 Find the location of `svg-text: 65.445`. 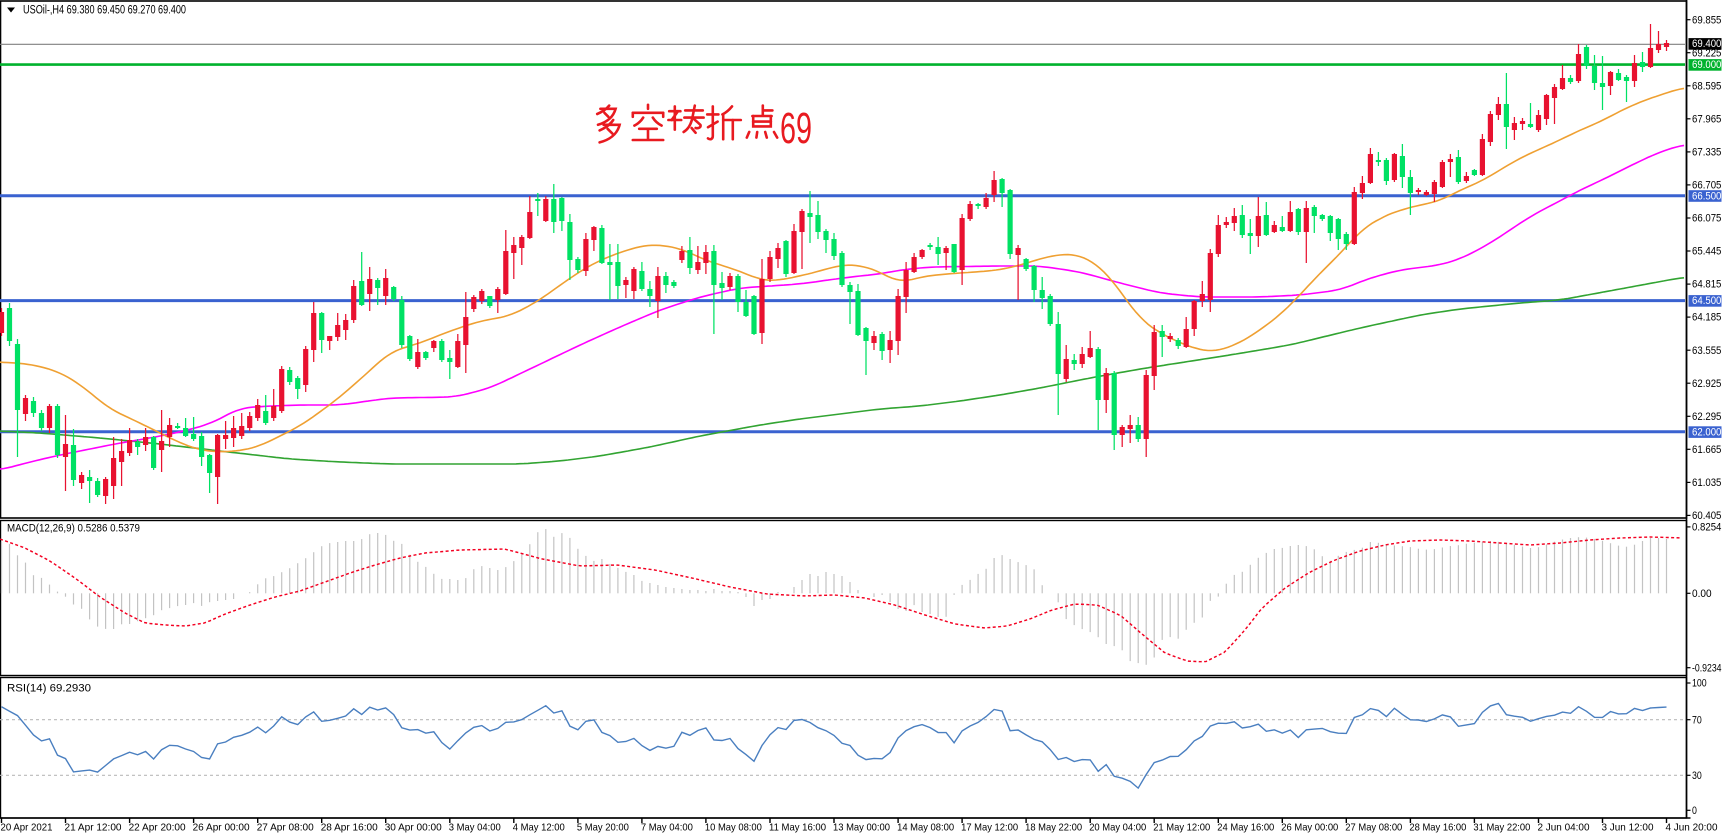

svg-text: 65.445 is located at coordinates (1706, 252).